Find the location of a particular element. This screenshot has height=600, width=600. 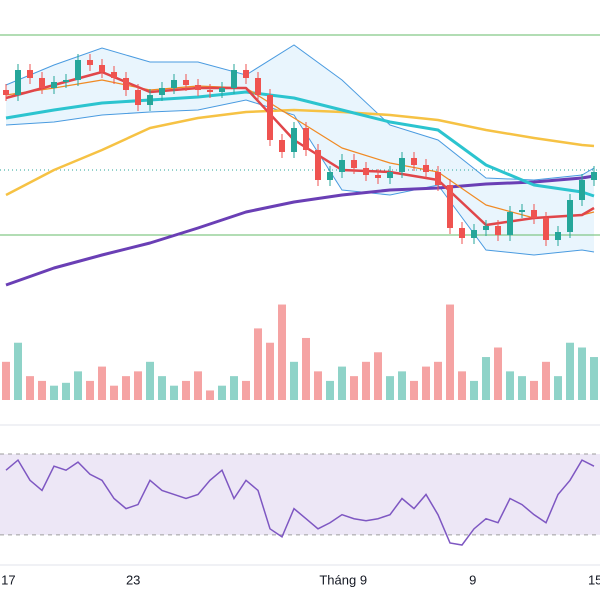

x-tick-label: 15 is located at coordinates (594, 579).